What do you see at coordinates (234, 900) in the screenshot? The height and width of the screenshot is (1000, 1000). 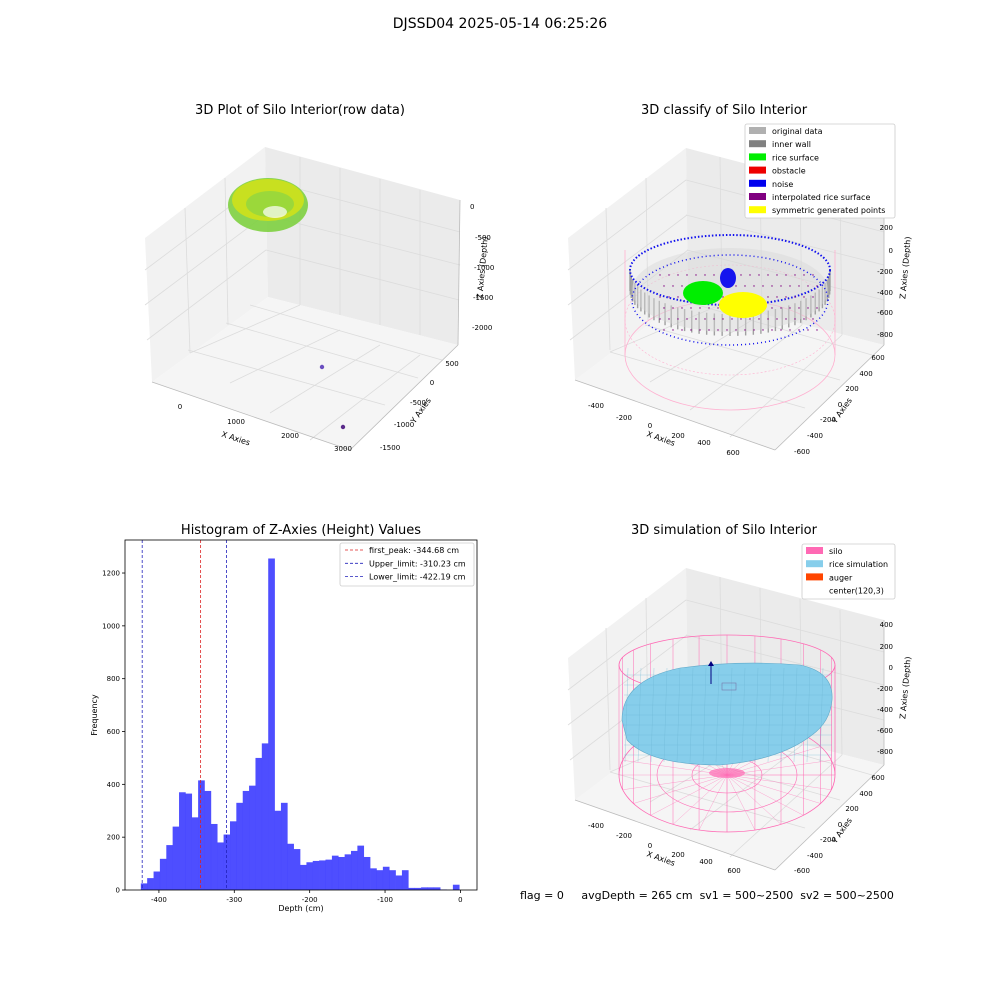 I see `hist-x-tick-label: -300` at bounding box center [234, 900].